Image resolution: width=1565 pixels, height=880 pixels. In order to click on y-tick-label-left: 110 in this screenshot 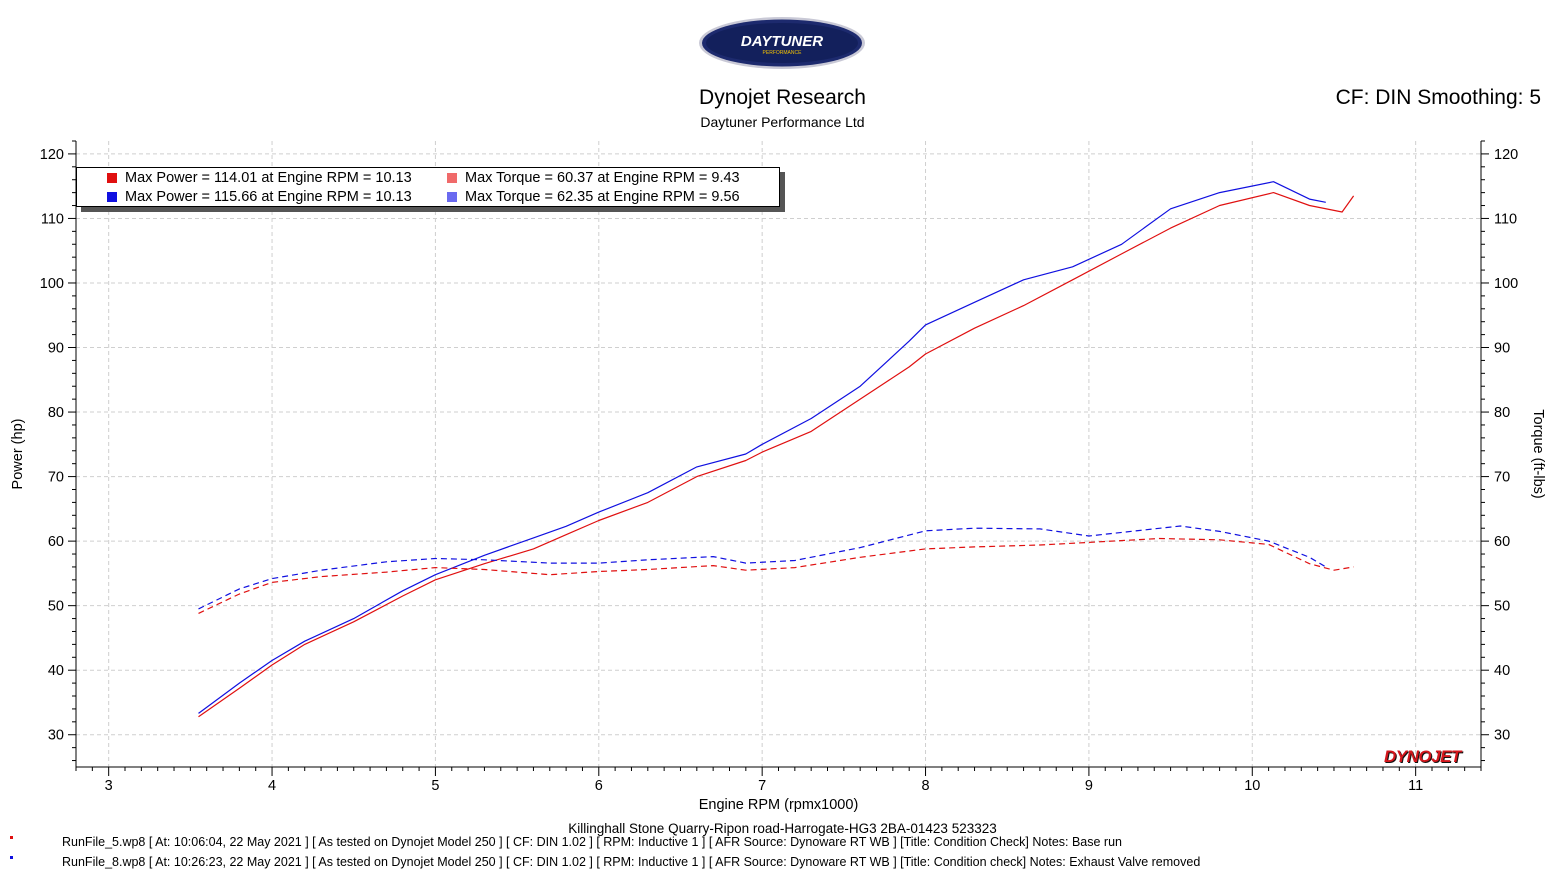, I will do `click(52, 219)`.